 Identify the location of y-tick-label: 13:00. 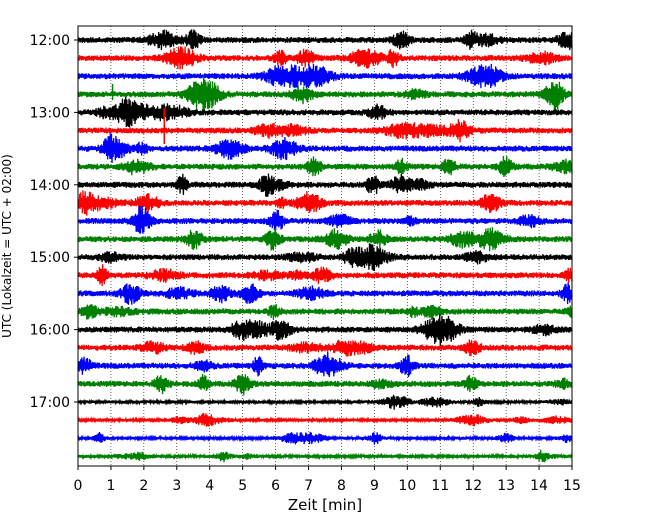
(50, 113).